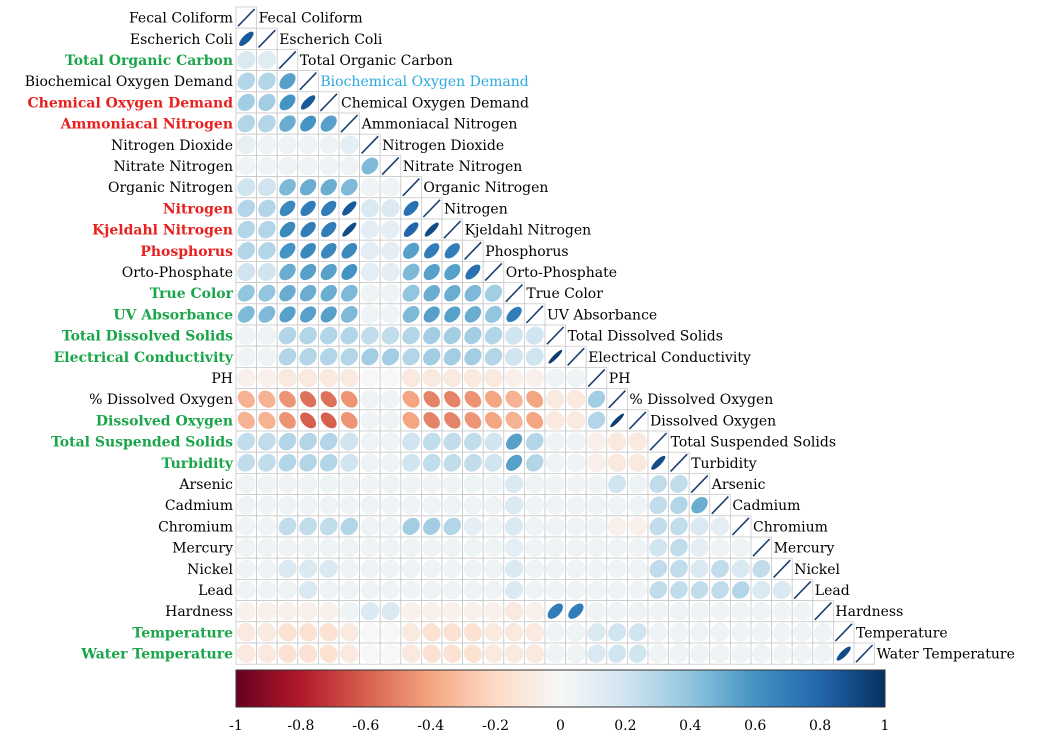 The height and width of the screenshot is (735, 1041). I want to click on row-label: Dissolved Oxygen, so click(164, 421).